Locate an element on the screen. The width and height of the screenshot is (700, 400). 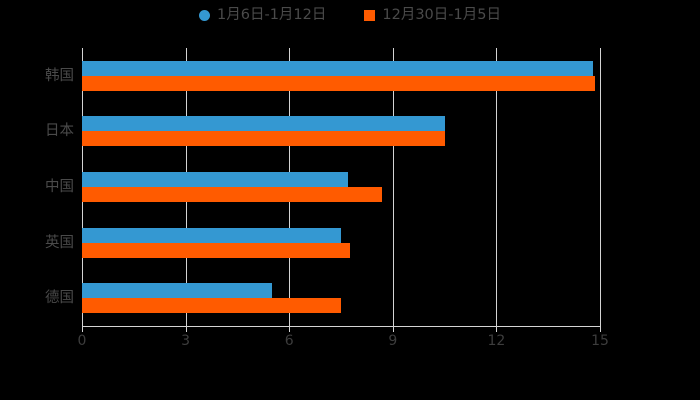
y-axis-label-日本: 日本 is located at coordinates (59, 131).